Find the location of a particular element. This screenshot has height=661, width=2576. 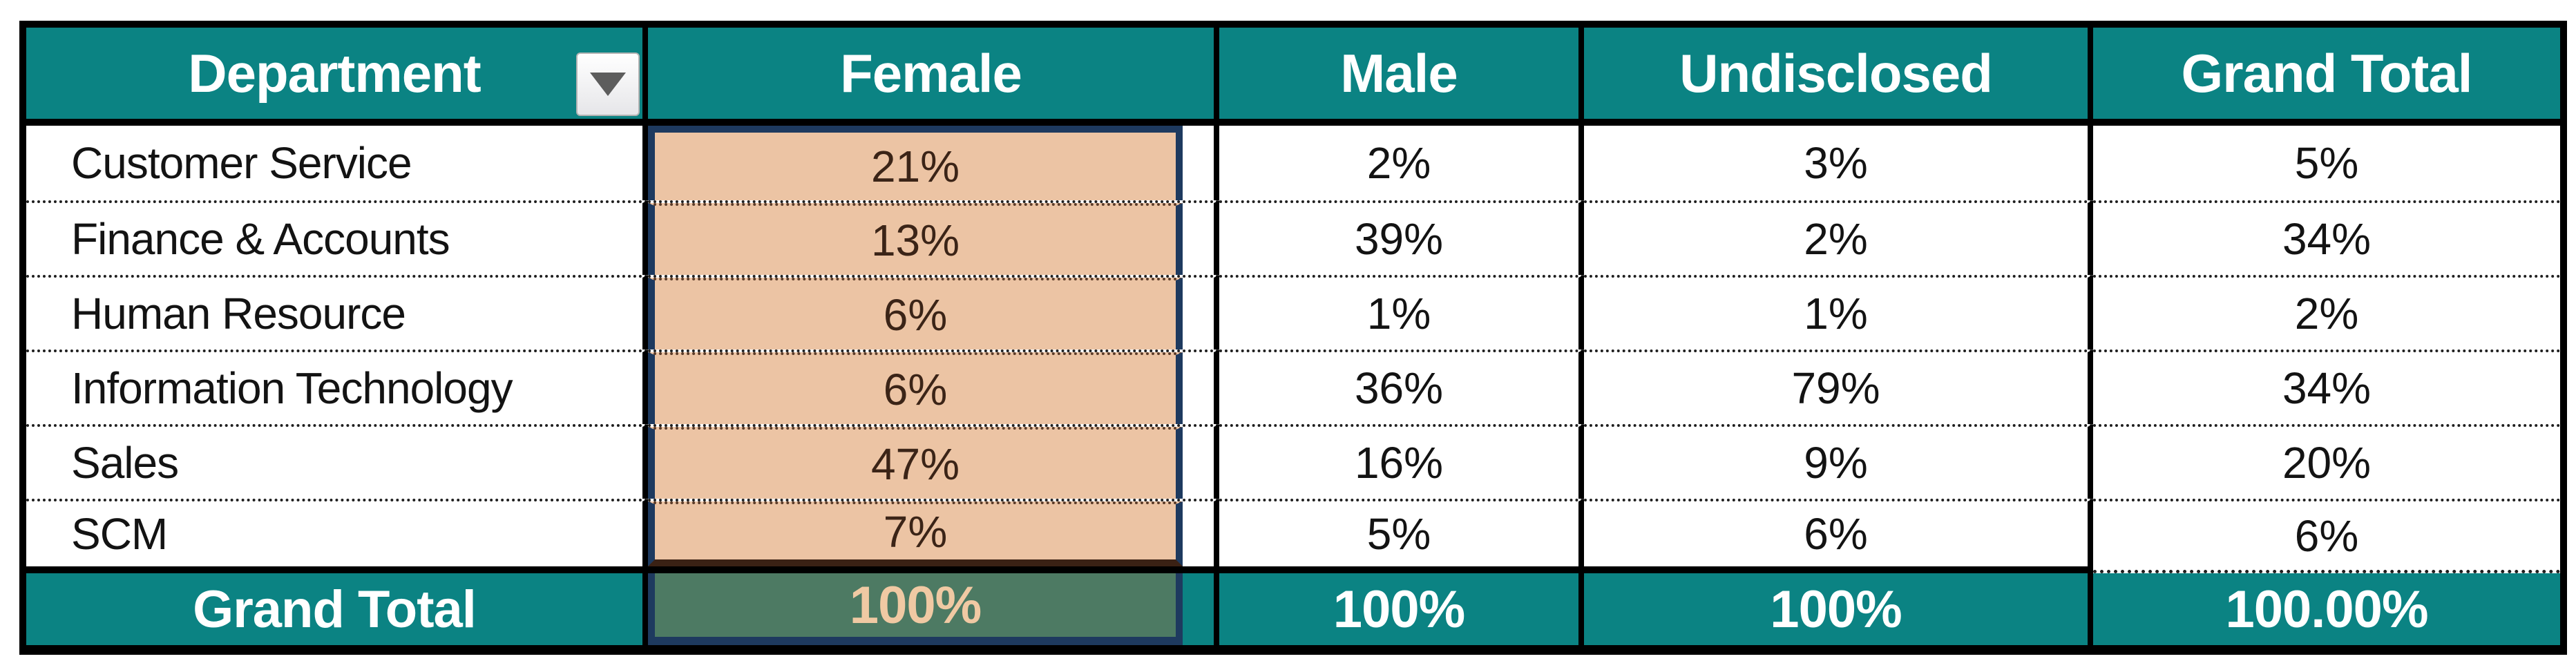

column-header-male: Male is located at coordinates (1401, 77).